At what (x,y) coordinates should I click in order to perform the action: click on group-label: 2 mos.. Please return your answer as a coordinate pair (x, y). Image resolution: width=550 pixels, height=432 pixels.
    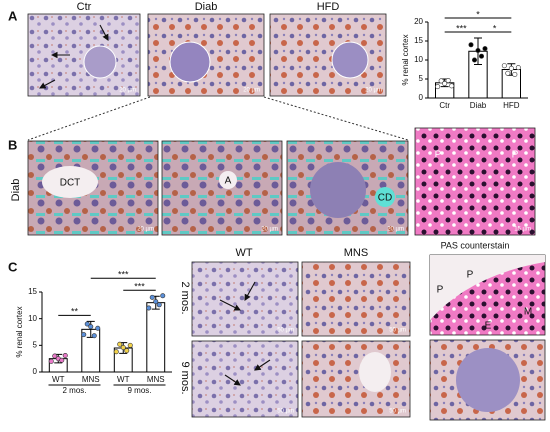
    Looking at the image, I should click on (74, 390).